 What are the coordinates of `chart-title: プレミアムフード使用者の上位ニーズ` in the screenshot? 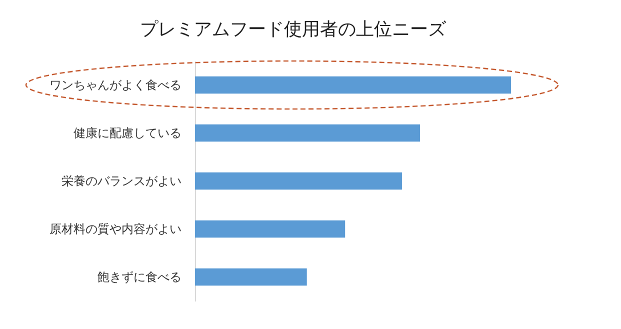 It's located at (293, 29).